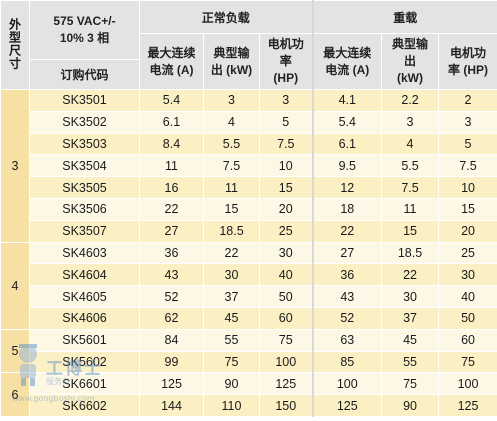 The width and height of the screenshot is (497, 421). Describe the element at coordinates (467, 144) in the screenshot. I see `heavy-motor-cell: 5` at that location.